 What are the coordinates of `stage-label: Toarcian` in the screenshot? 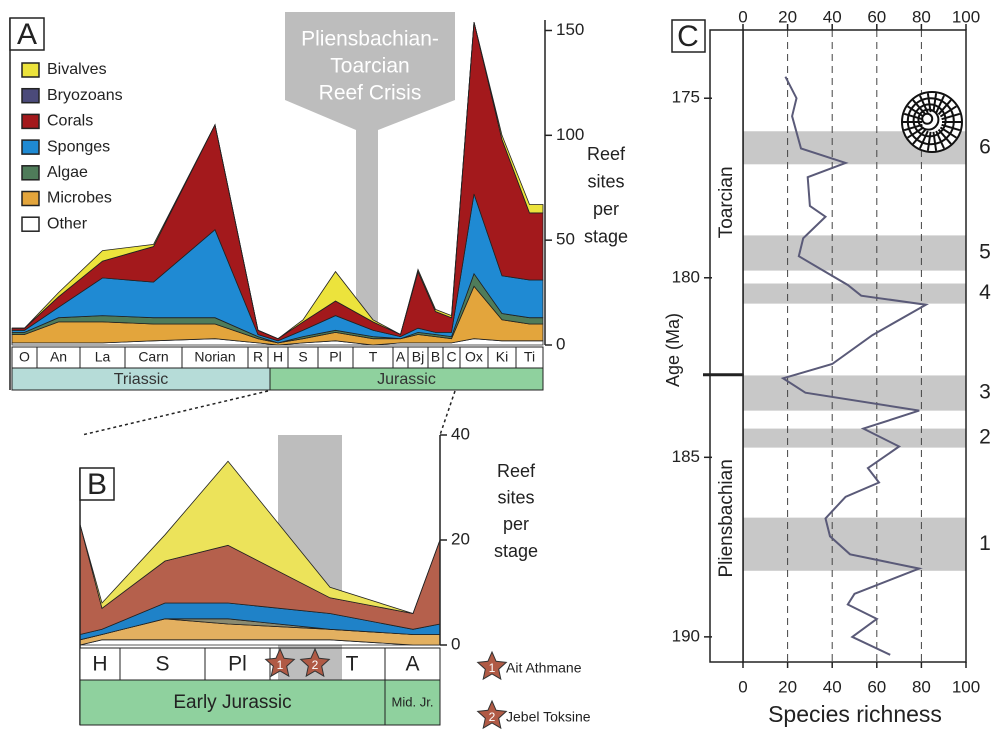 It's located at (726, 202).